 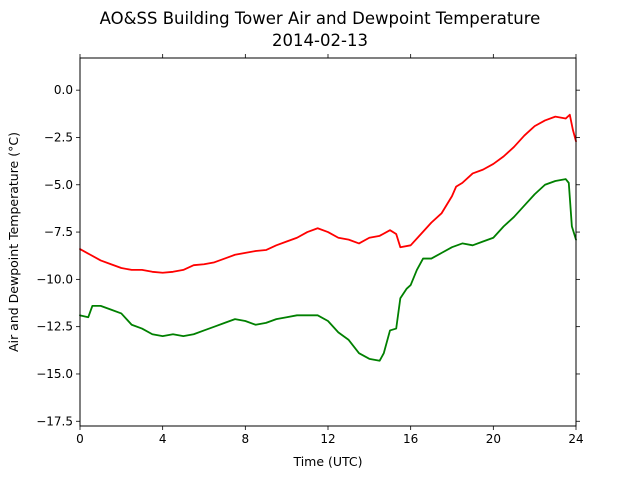 What do you see at coordinates (246, 439) in the screenshot?
I see `x-tick-label: 8` at bounding box center [246, 439].